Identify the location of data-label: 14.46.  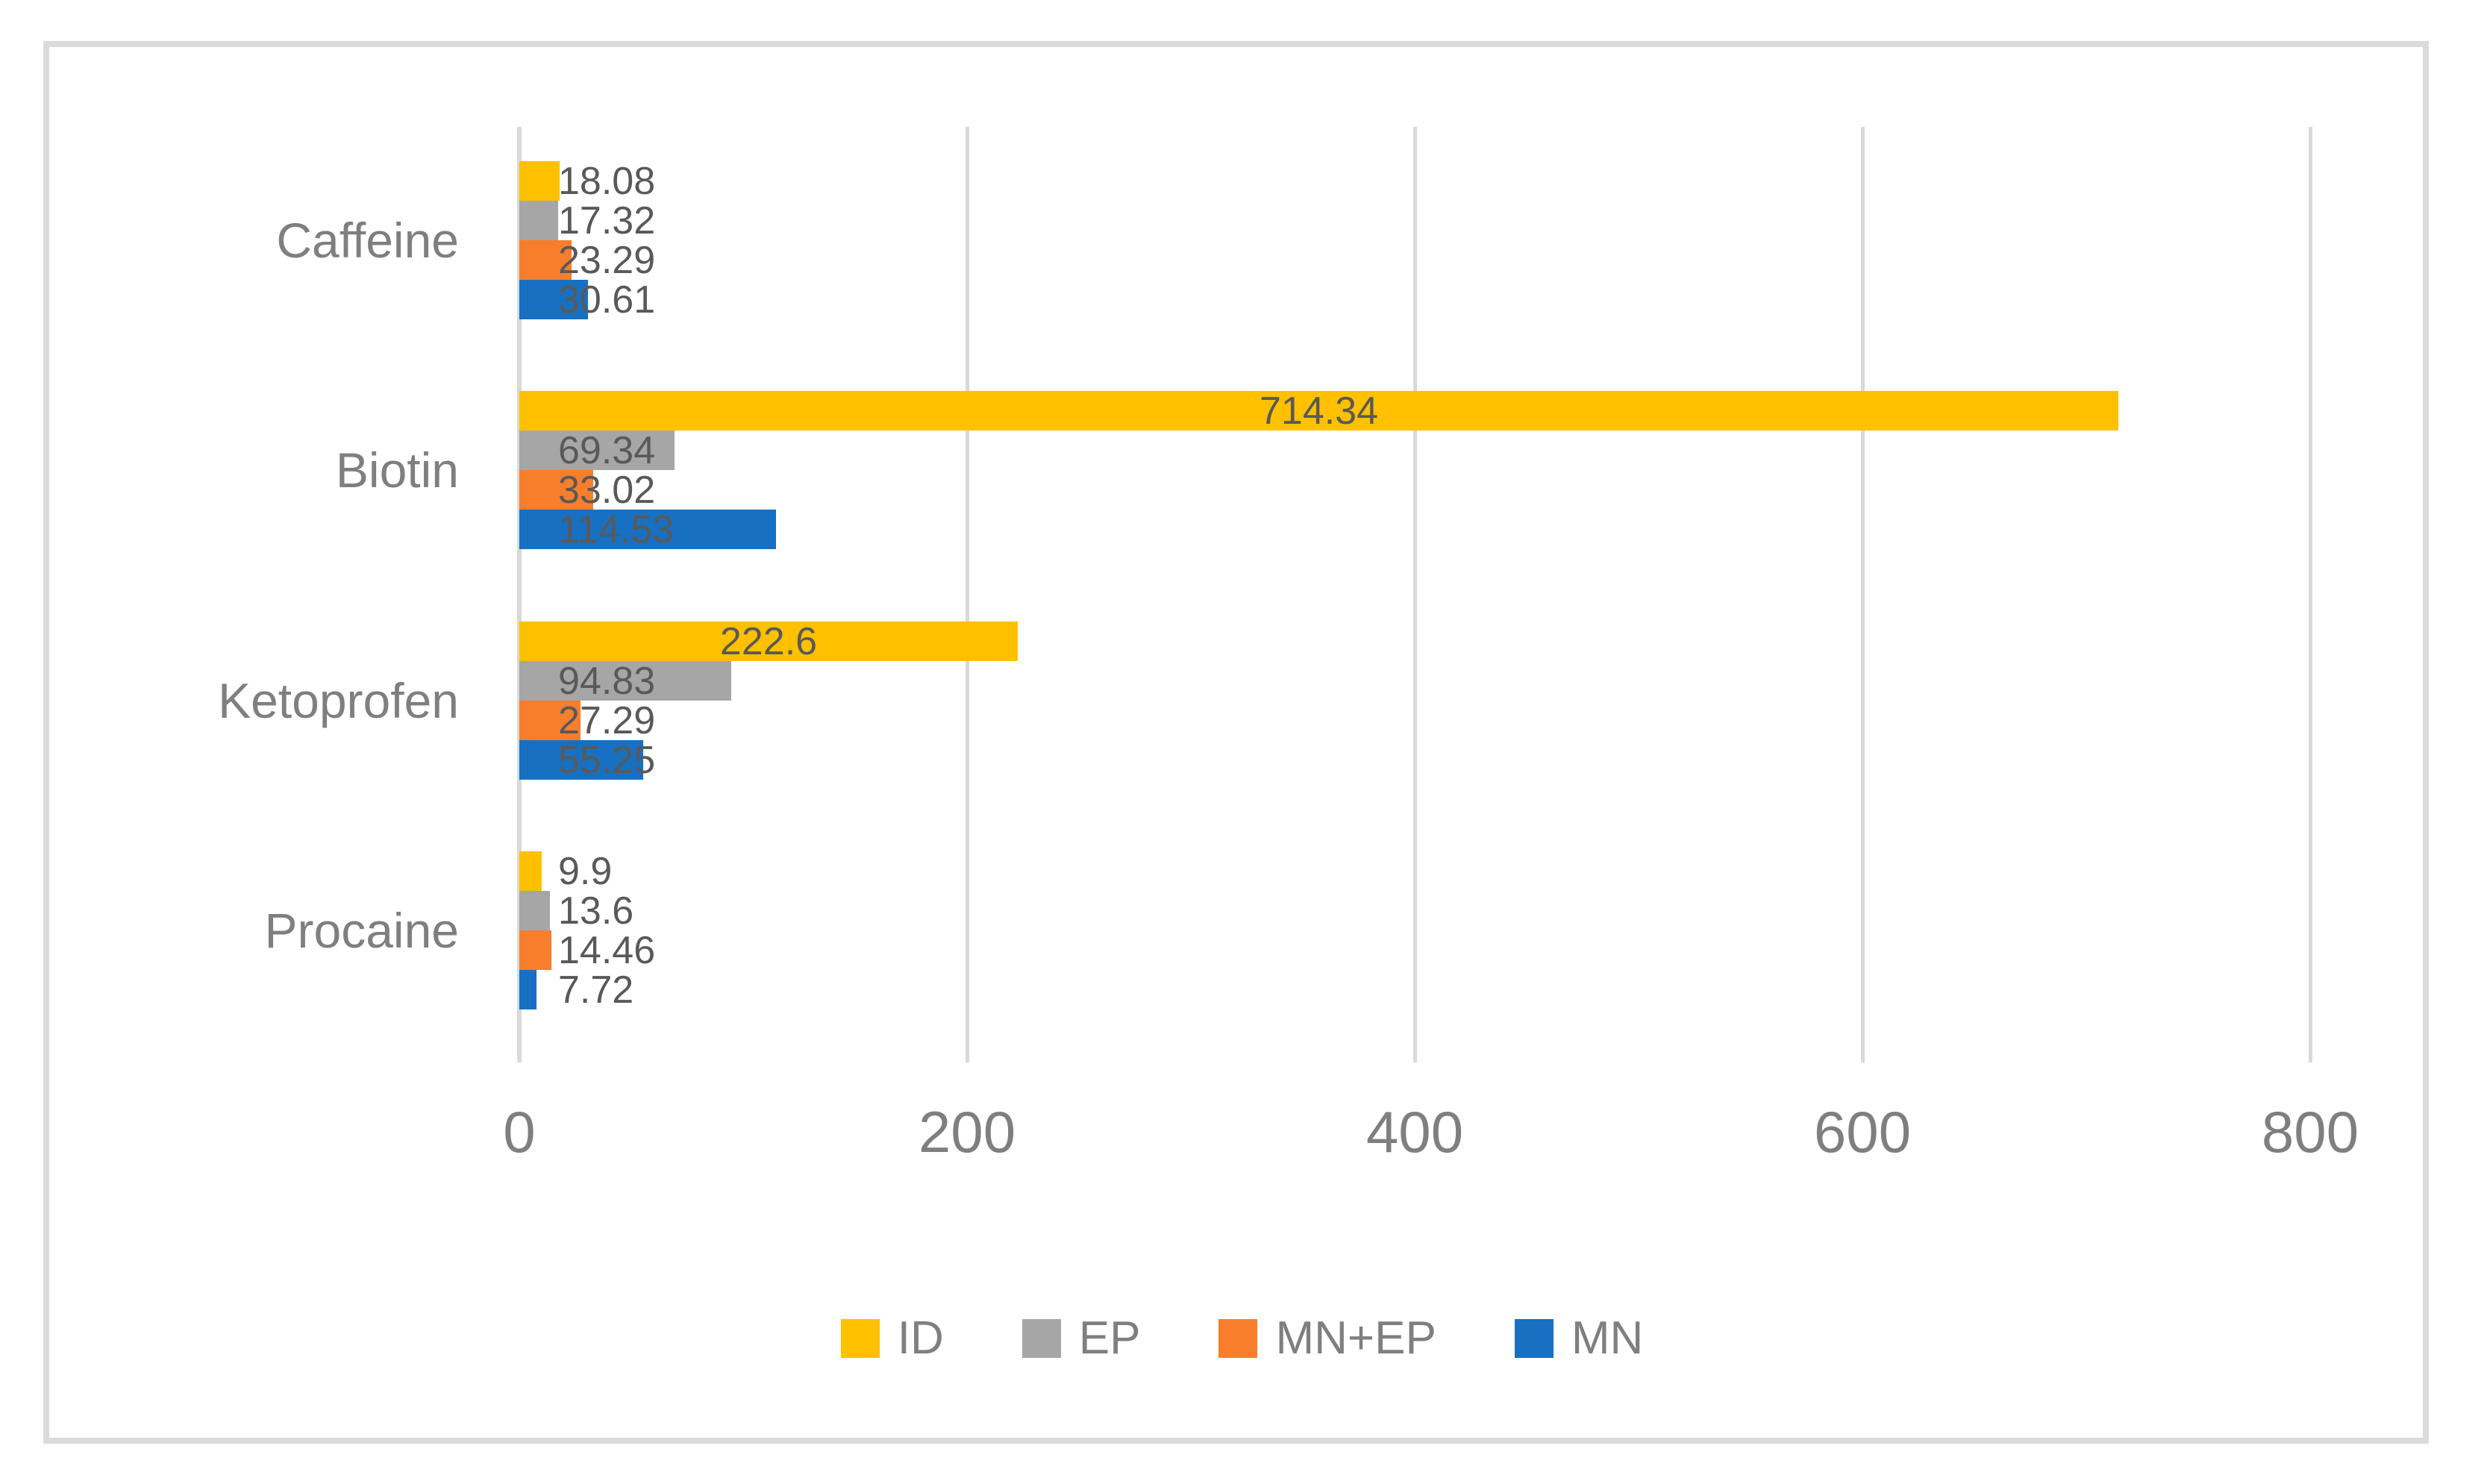
(607, 950).